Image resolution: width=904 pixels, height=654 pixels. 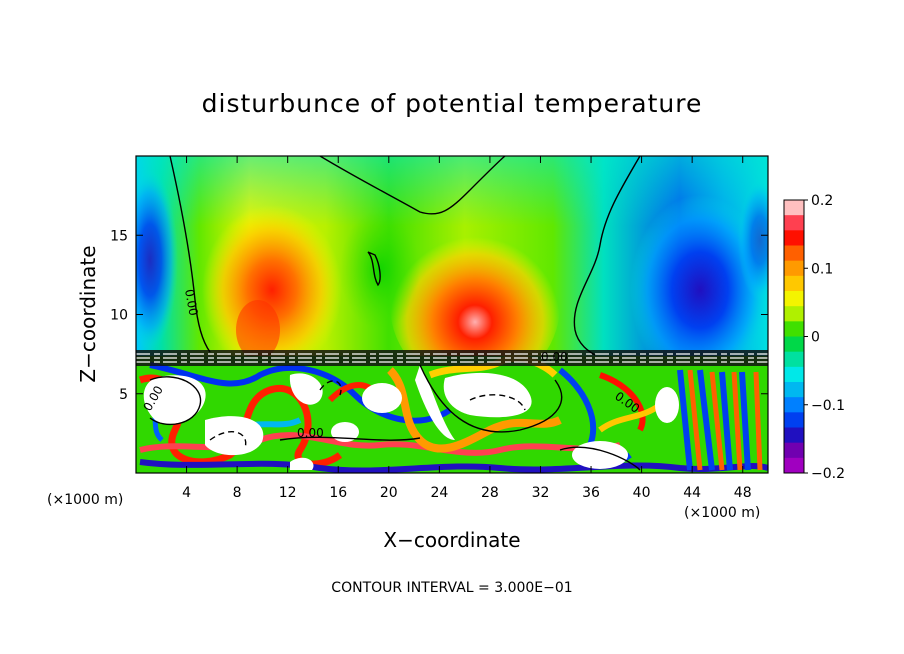 I want to click on x-left-unit: (×1000 m), so click(x=85, y=500).